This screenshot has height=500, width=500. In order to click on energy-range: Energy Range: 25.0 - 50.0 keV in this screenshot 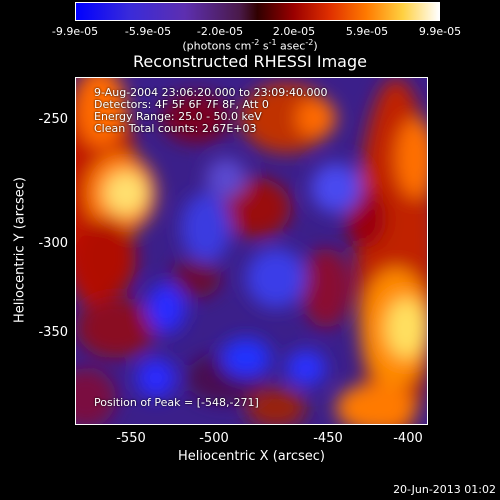, I will do `click(178, 116)`.